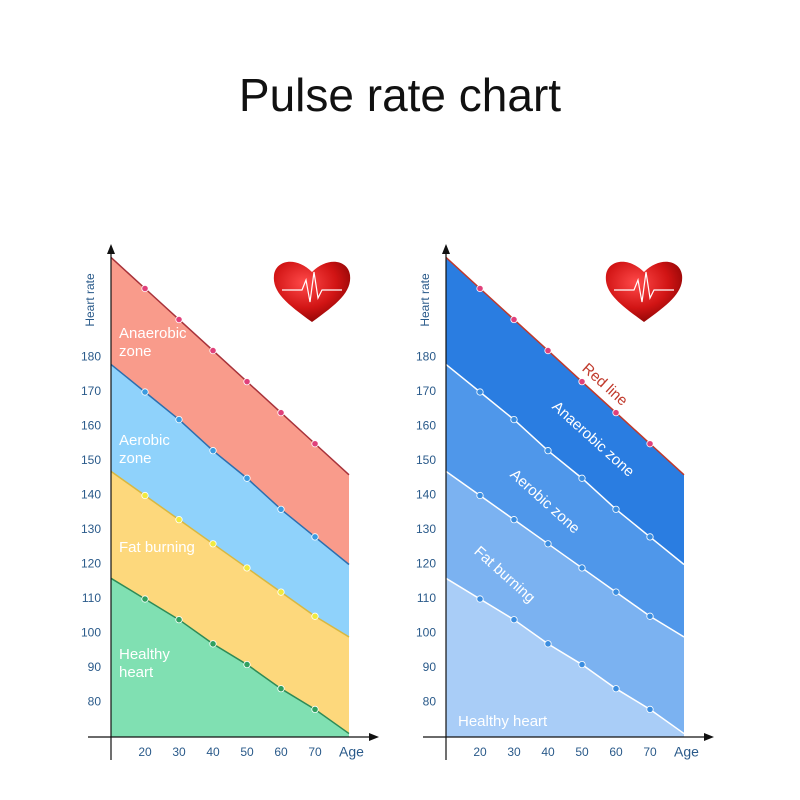 The width and height of the screenshot is (800, 800). Describe the element at coordinates (153, 343) in the screenshot. I see `band-label: Anaerobic zone` at that location.